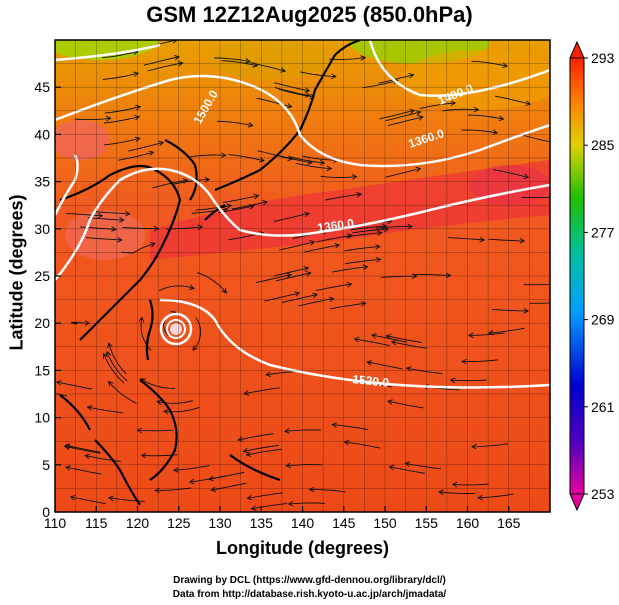 This screenshot has width=619, height=605. I want to click on y-tick-label: 40, so click(42, 134).